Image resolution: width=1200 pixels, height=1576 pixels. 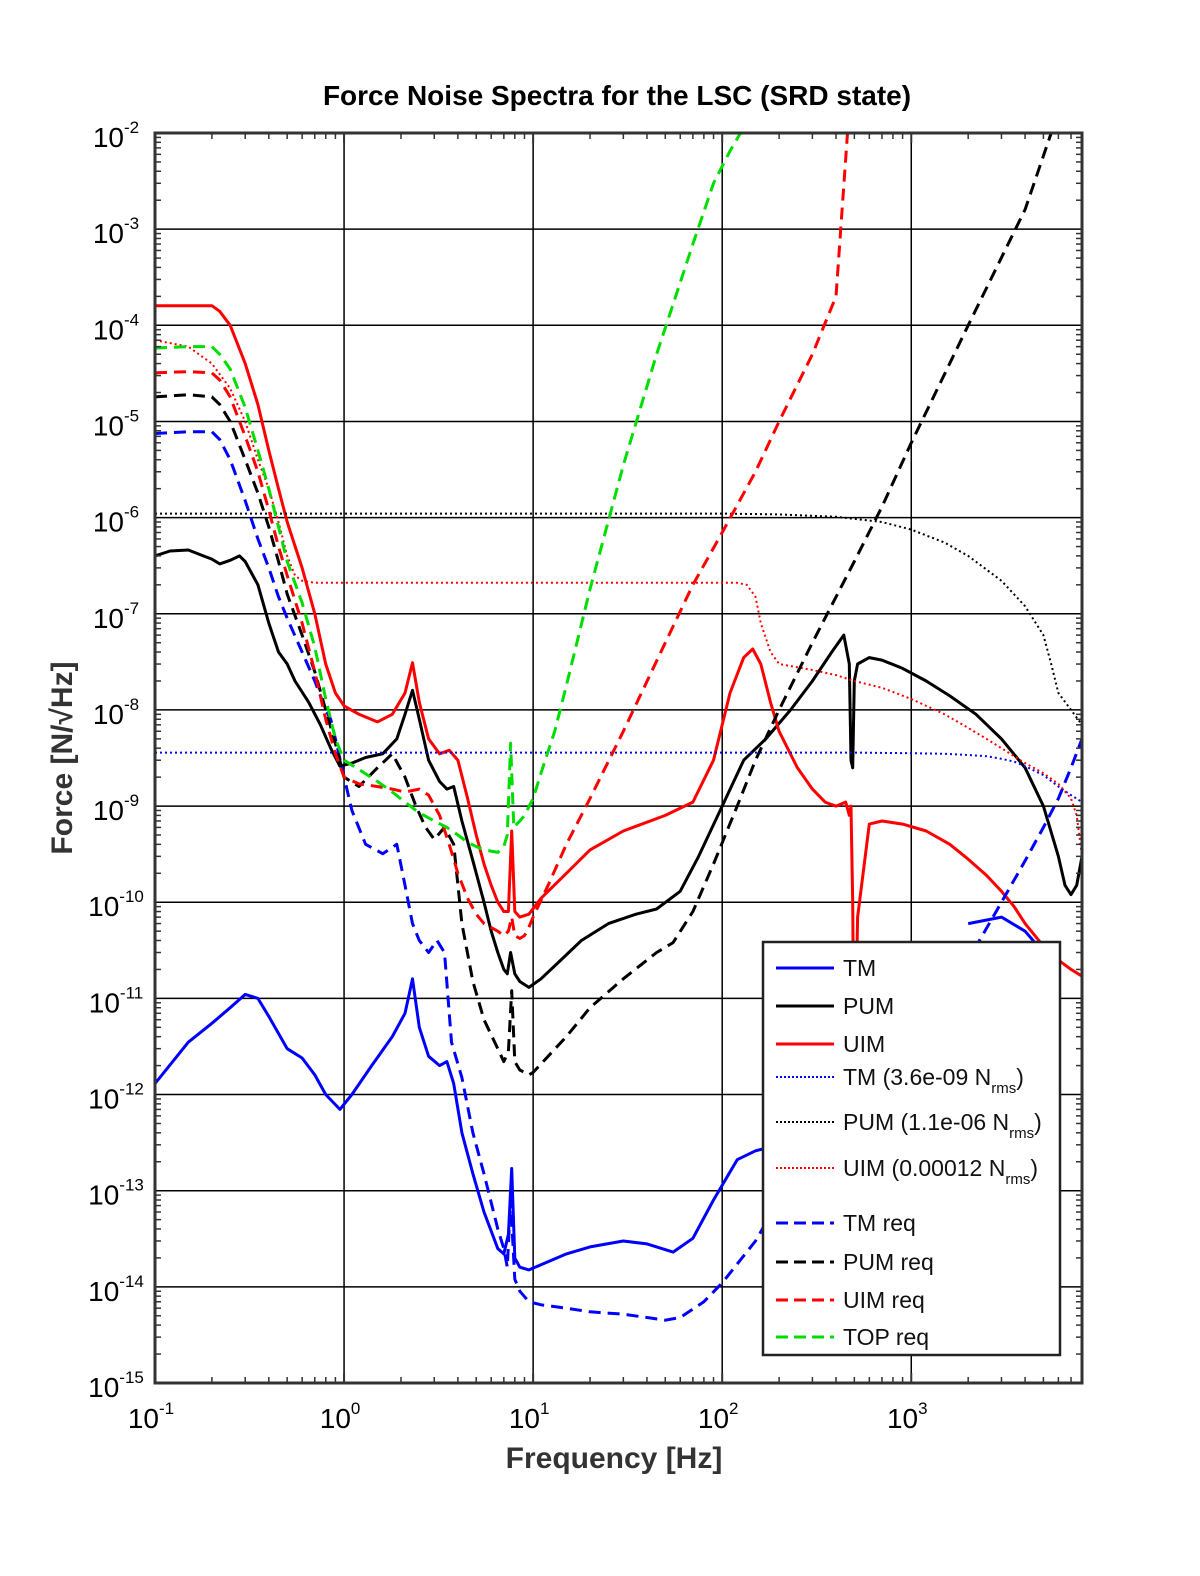 I want to click on legend-label: PUM req, so click(x=888, y=1262).